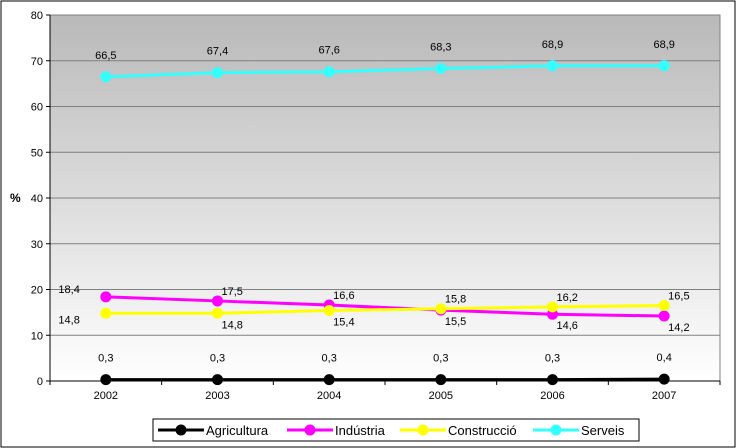 This screenshot has height=448, width=736. Describe the element at coordinates (40, 382) in the screenshot. I see `y-tick-label: 0` at that location.